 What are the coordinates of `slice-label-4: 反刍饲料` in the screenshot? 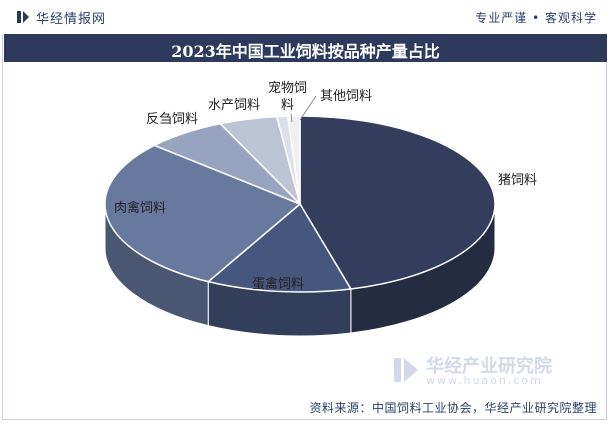 It's located at (172, 119).